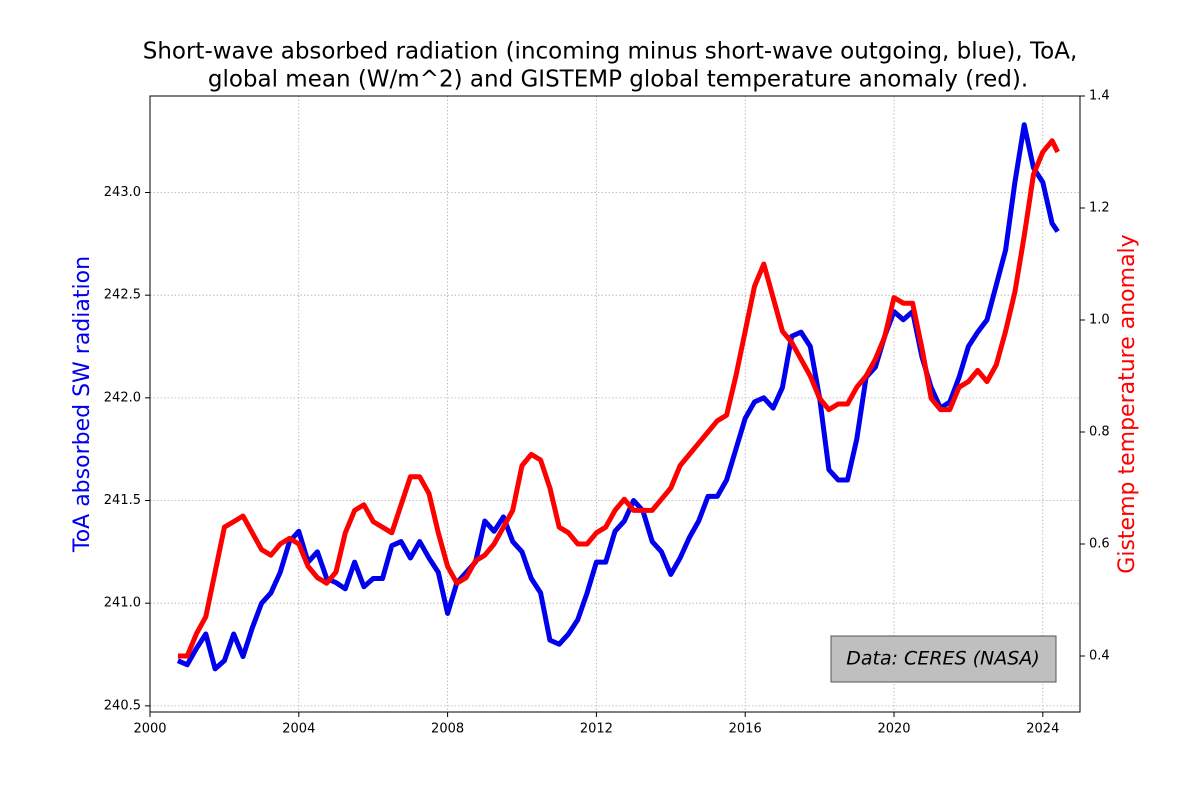 The image size is (1200, 800). What do you see at coordinates (447, 729) in the screenshot?
I see `x-tick-label: 2008` at bounding box center [447, 729].